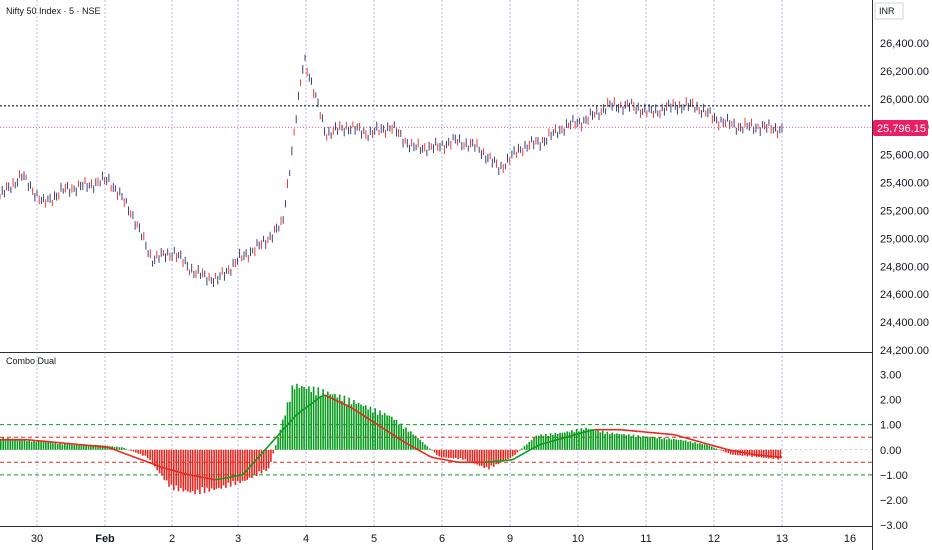 This screenshot has width=932, height=550. I want to click on time-tick-label: 6, so click(442, 539).